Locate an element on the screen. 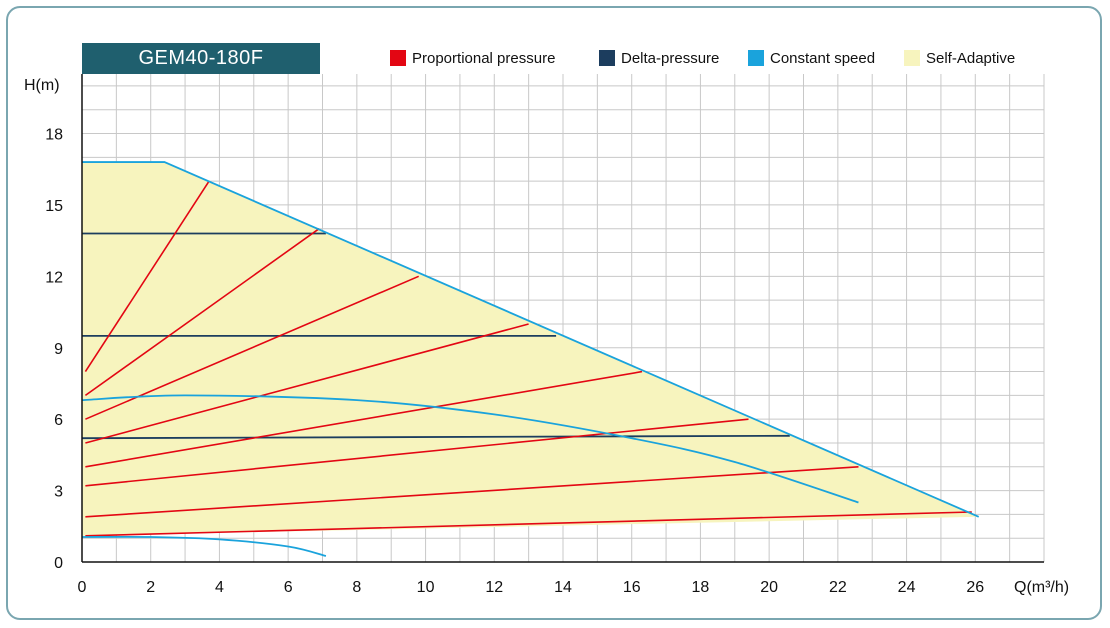 The height and width of the screenshot is (628, 1110). x-tick-label: 14 is located at coordinates (563, 587).